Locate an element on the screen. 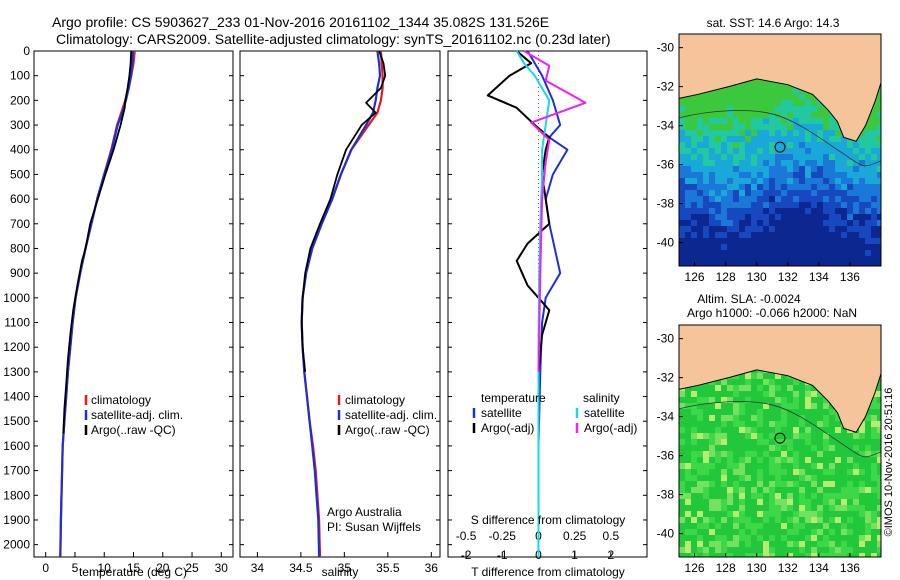 This screenshot has height=580, width=900. x-tick-label-salinity: 0.25 is located at coordinates (575, 536).